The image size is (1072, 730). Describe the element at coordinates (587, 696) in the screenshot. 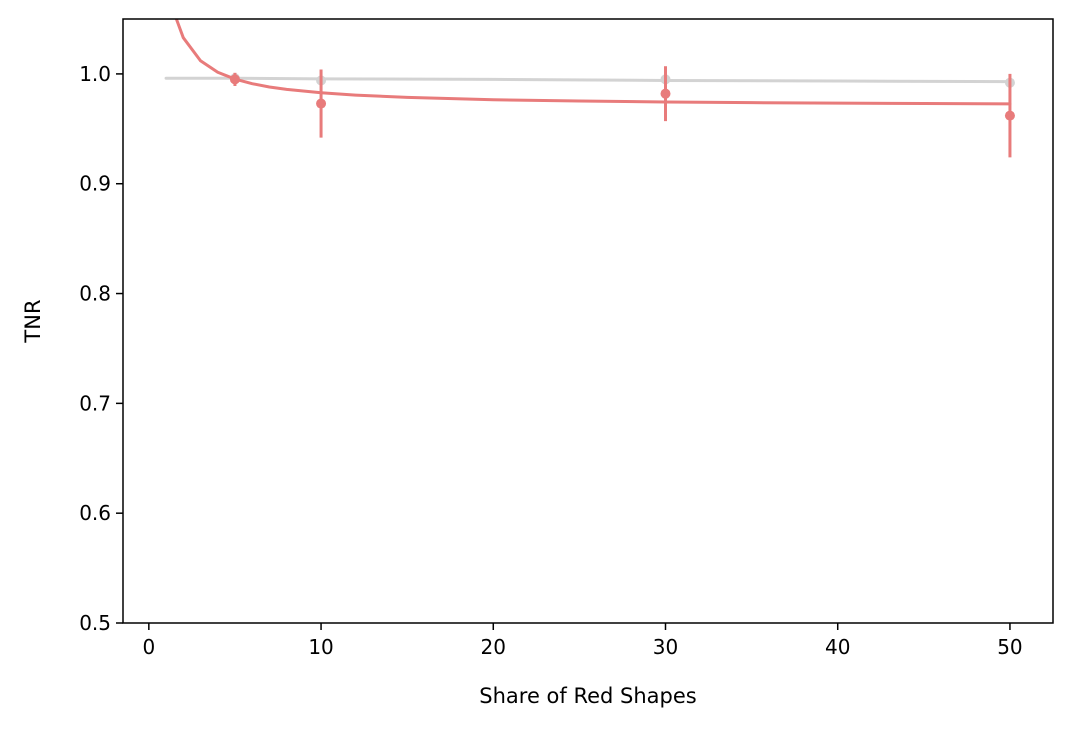

I see `x-axis-label: Share of Red Shapes` at that location.